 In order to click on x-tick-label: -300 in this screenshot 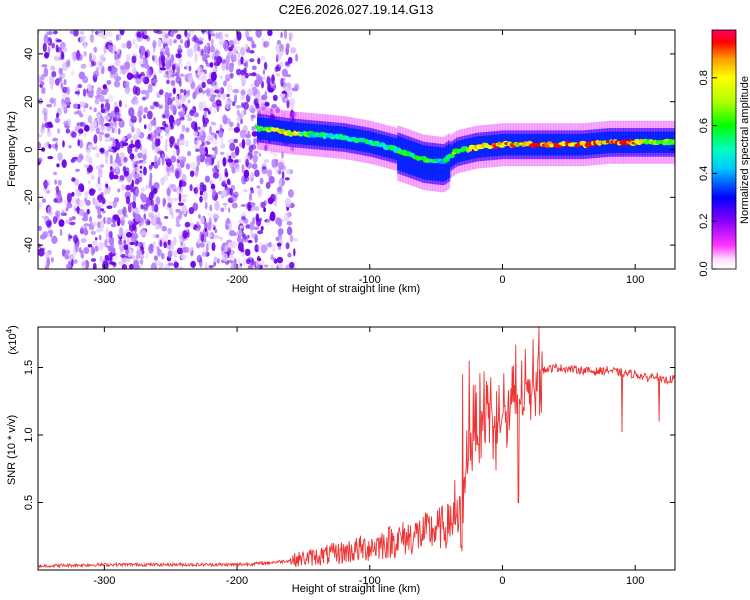, I will do `click(104, 280)`.